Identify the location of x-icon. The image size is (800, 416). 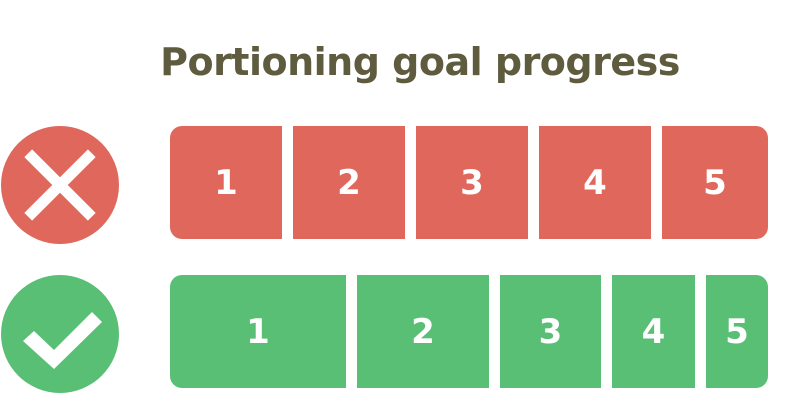
(60, 185).